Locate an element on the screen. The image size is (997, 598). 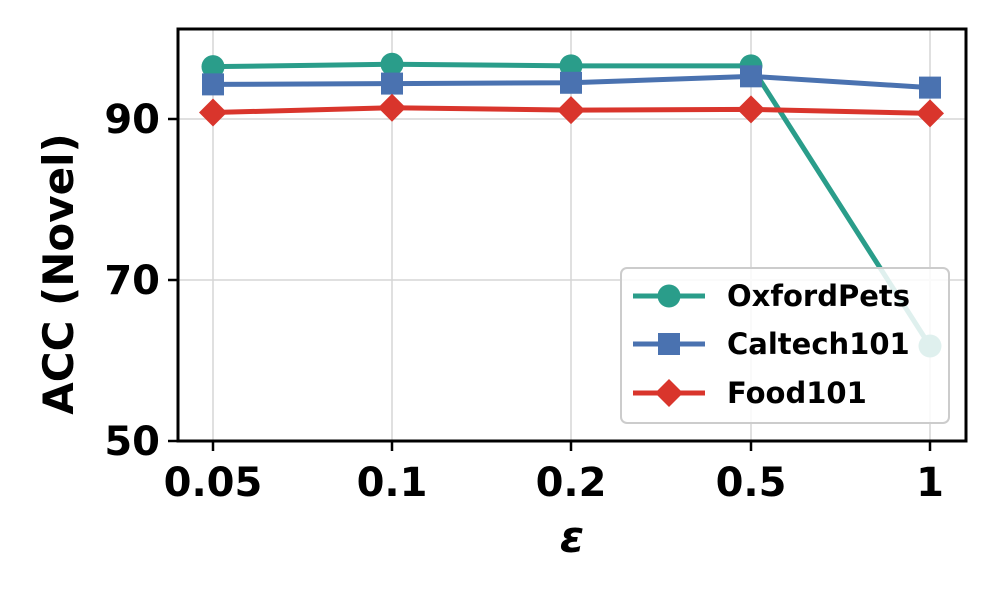
legend-entry-caltech101: Caltech101 is located at coordinates (771, 344).